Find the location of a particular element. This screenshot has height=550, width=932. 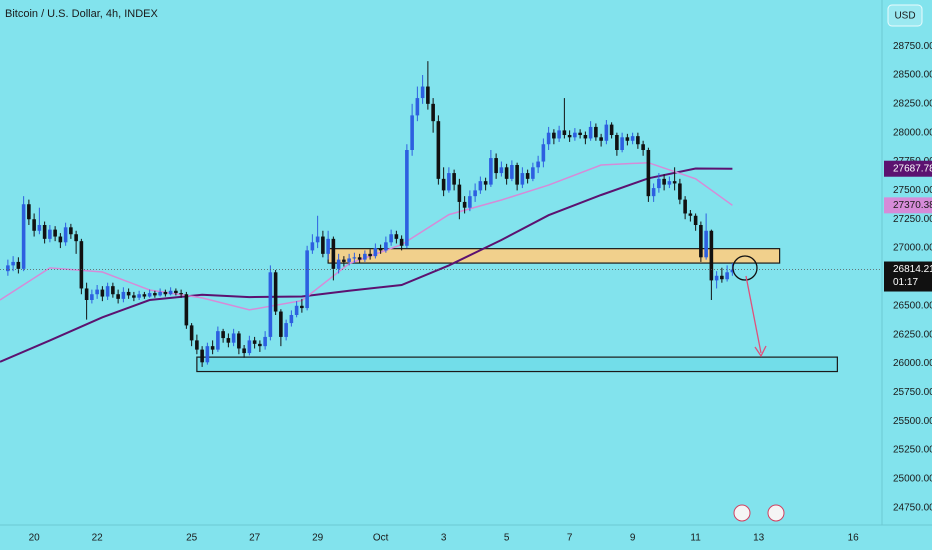

x-tick-label: 3 is located at coordinates (444, 538).